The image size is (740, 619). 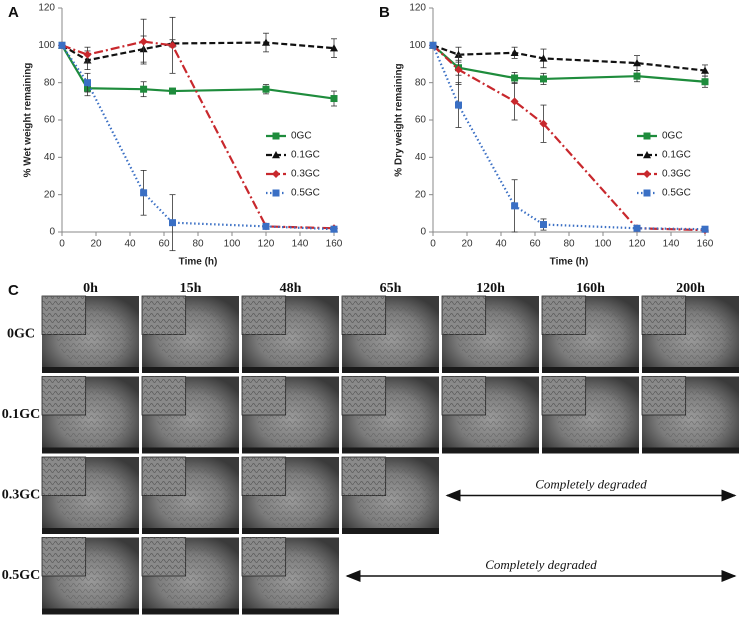 What do you see at coordinates (13, 290) in the screenshot?
I see `panel-label: C` at bounding box center [13, 290].